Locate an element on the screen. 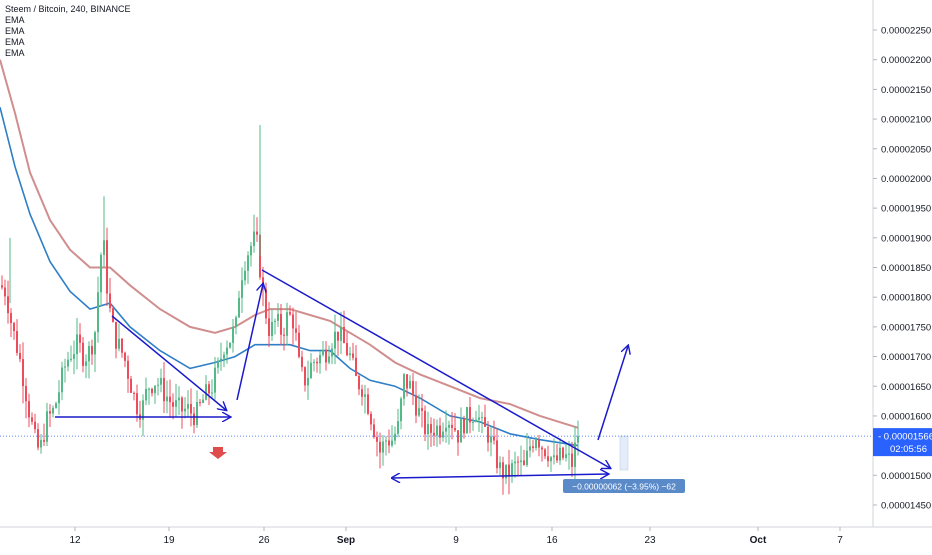 Image resolution: width=932 pixels, height=555 pixels. price-tick-label: 0.00001900 is located at coordinates (906, 238).